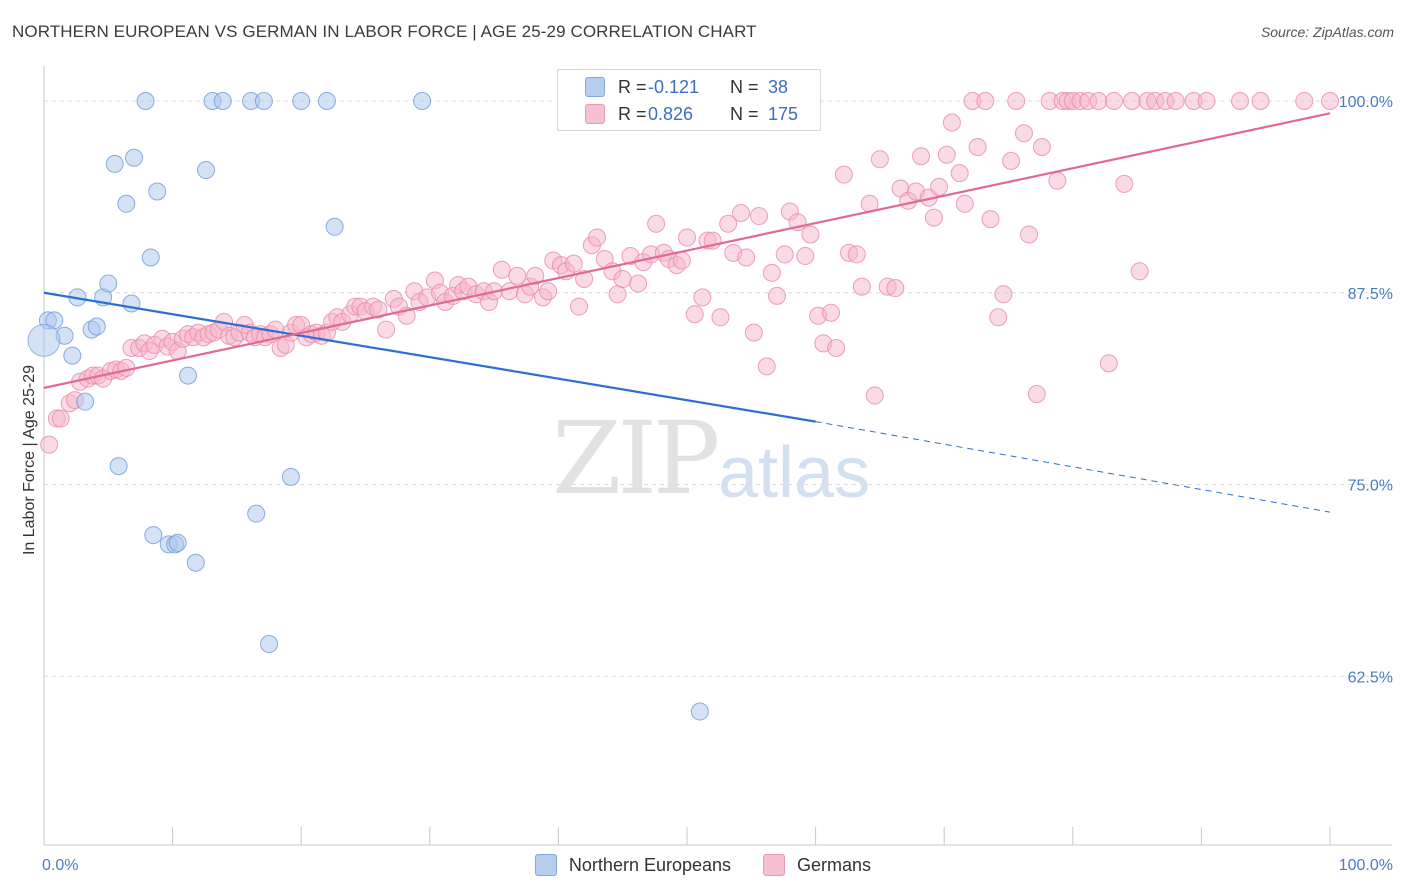 This screenshot has height=892, width=1406. I want to click on y-tick-label: 62.5%, so click(1370, 677).